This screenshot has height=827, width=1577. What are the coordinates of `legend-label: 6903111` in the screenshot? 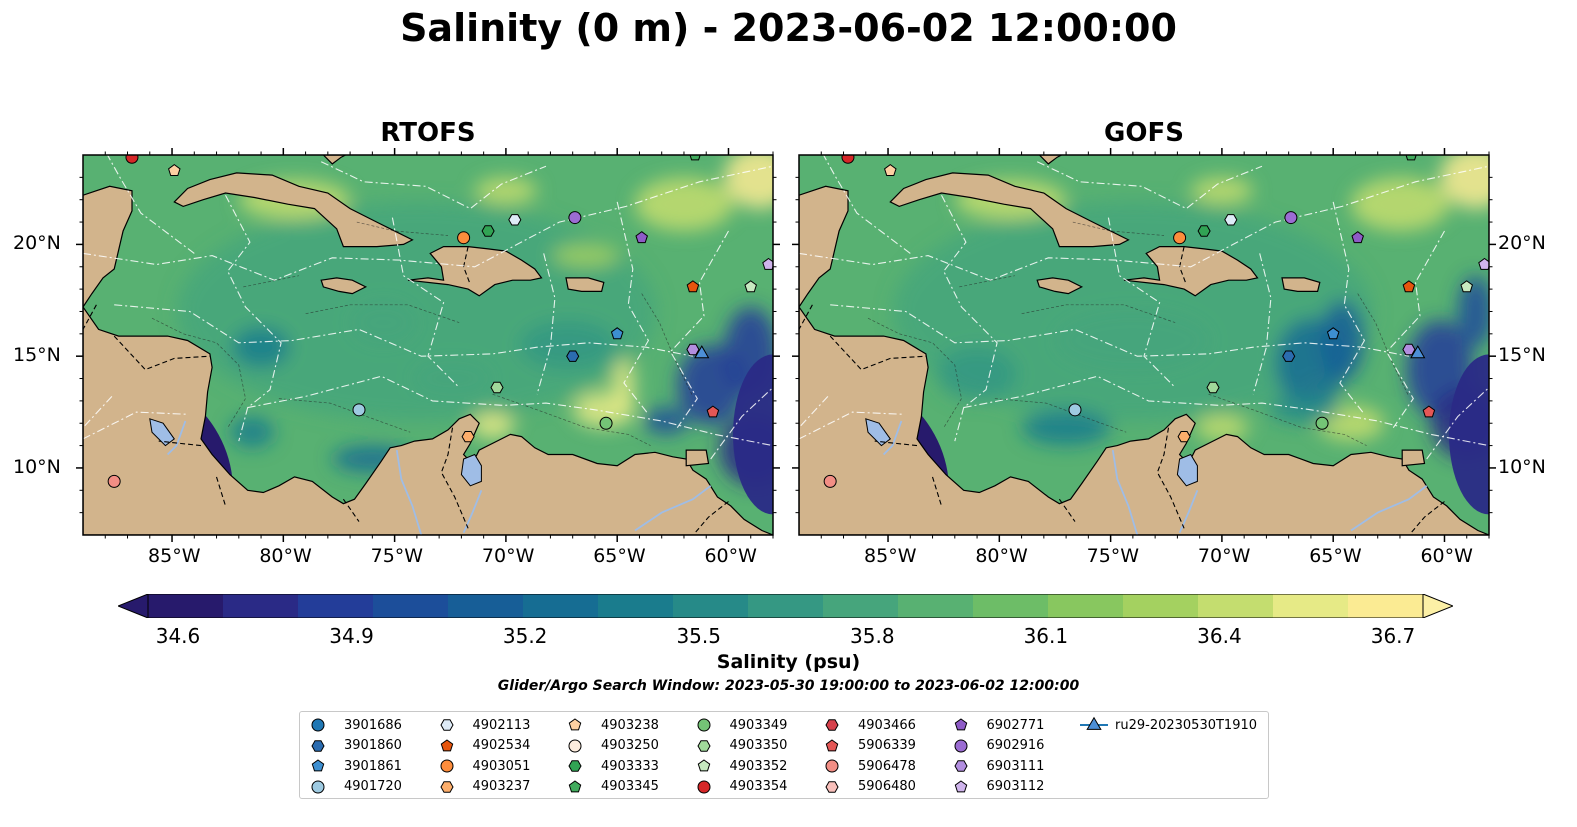 It's located at (1015, 766).